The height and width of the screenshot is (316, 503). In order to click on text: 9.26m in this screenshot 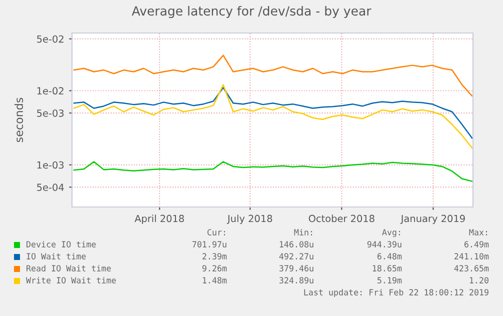, I will do `click(214, 268)`.